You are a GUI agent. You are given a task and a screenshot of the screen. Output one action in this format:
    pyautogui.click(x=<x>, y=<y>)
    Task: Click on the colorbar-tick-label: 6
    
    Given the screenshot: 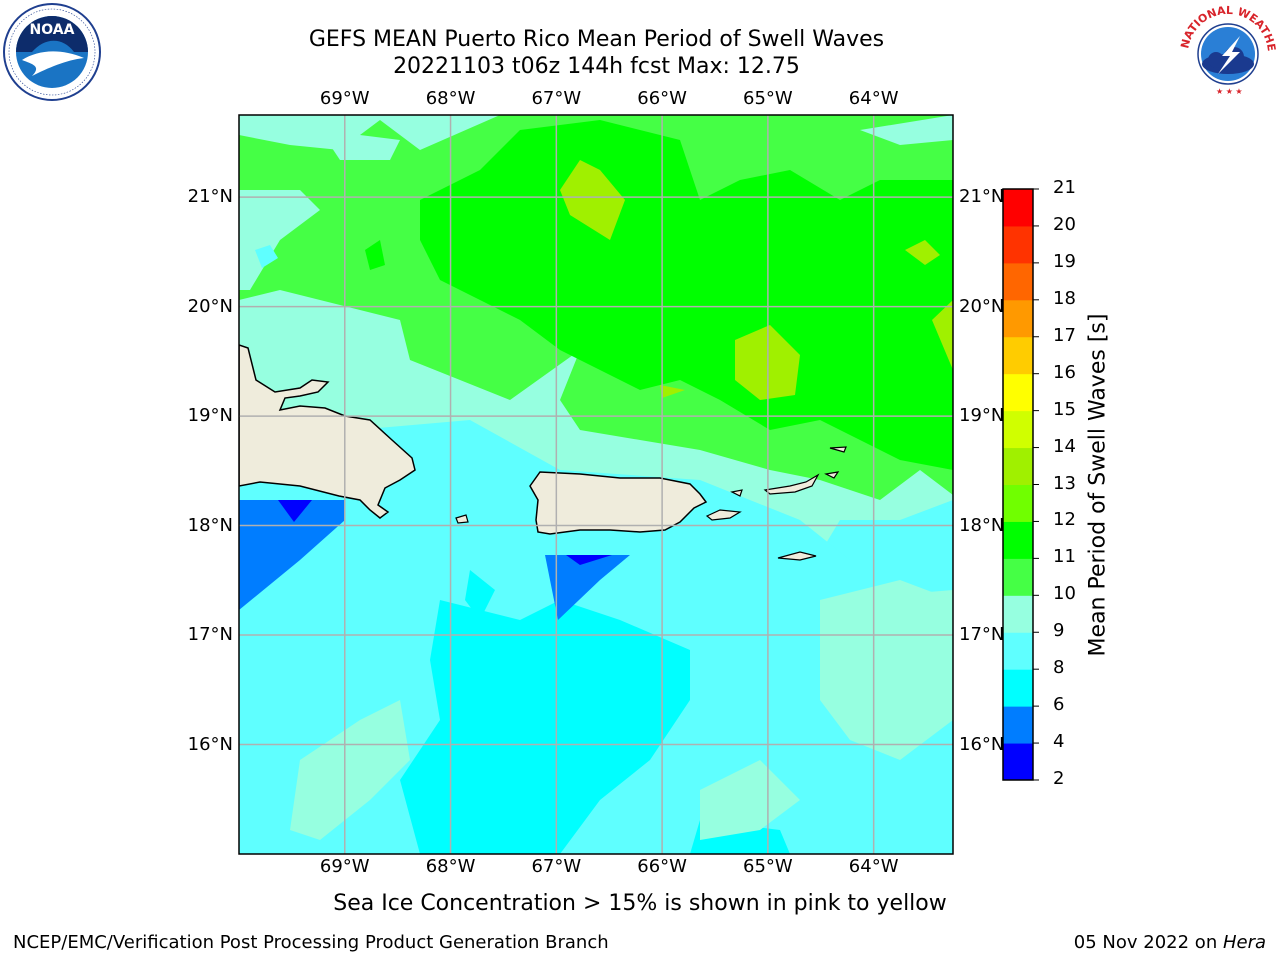 What is the action you would take?
    pyautogui.click(x=1059, y=705)
    